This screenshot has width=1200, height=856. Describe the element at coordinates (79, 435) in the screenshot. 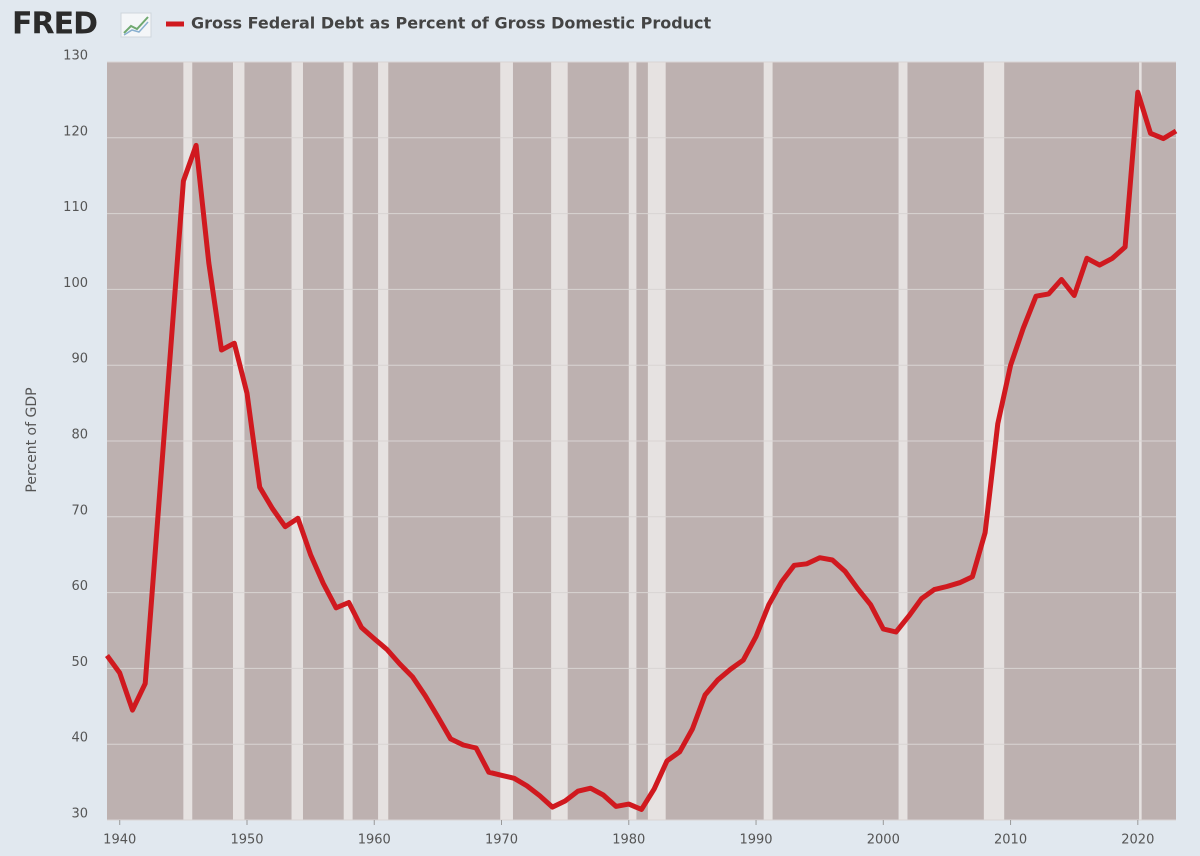

I see `y-tick-label: 80` at that location.